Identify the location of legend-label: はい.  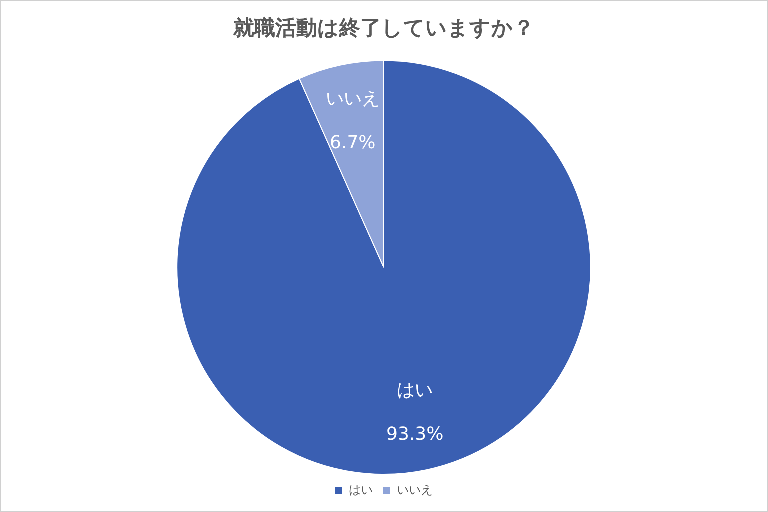
(361, 490).